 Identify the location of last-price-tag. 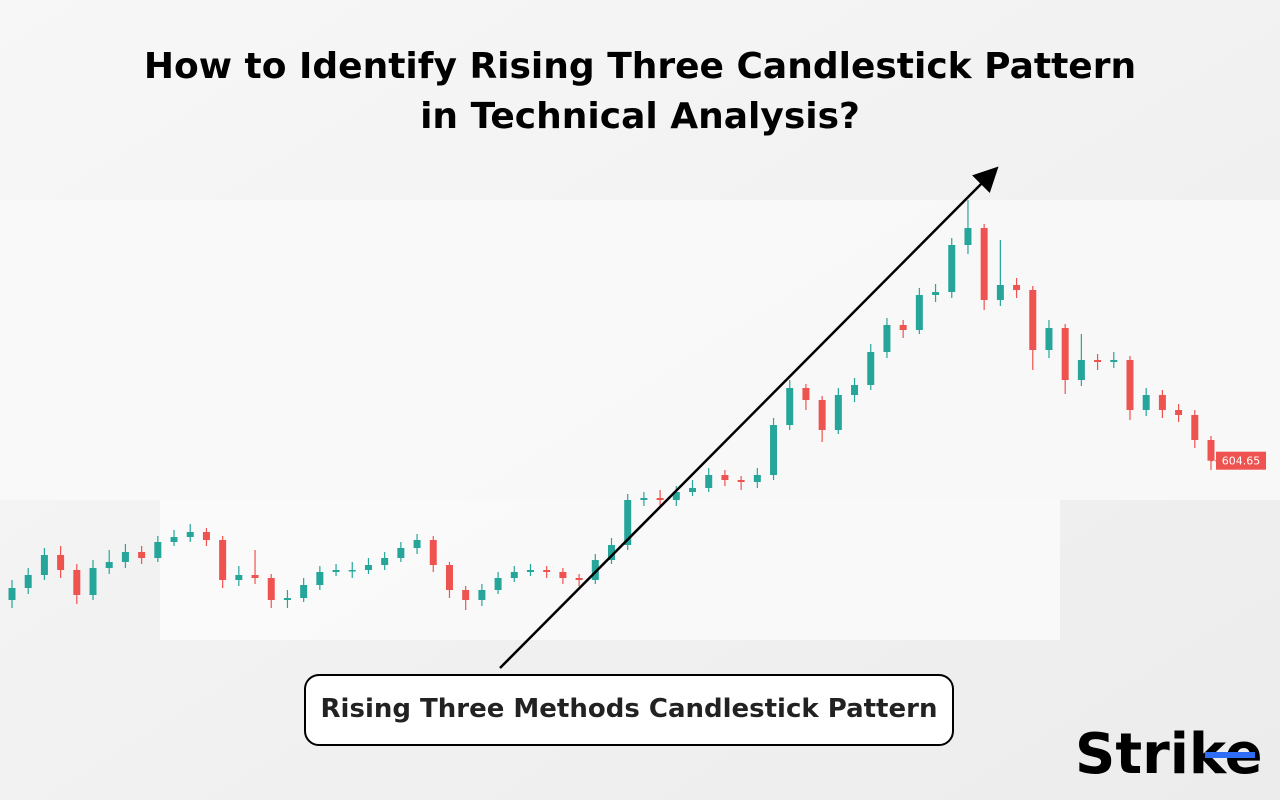
(1241, 460).